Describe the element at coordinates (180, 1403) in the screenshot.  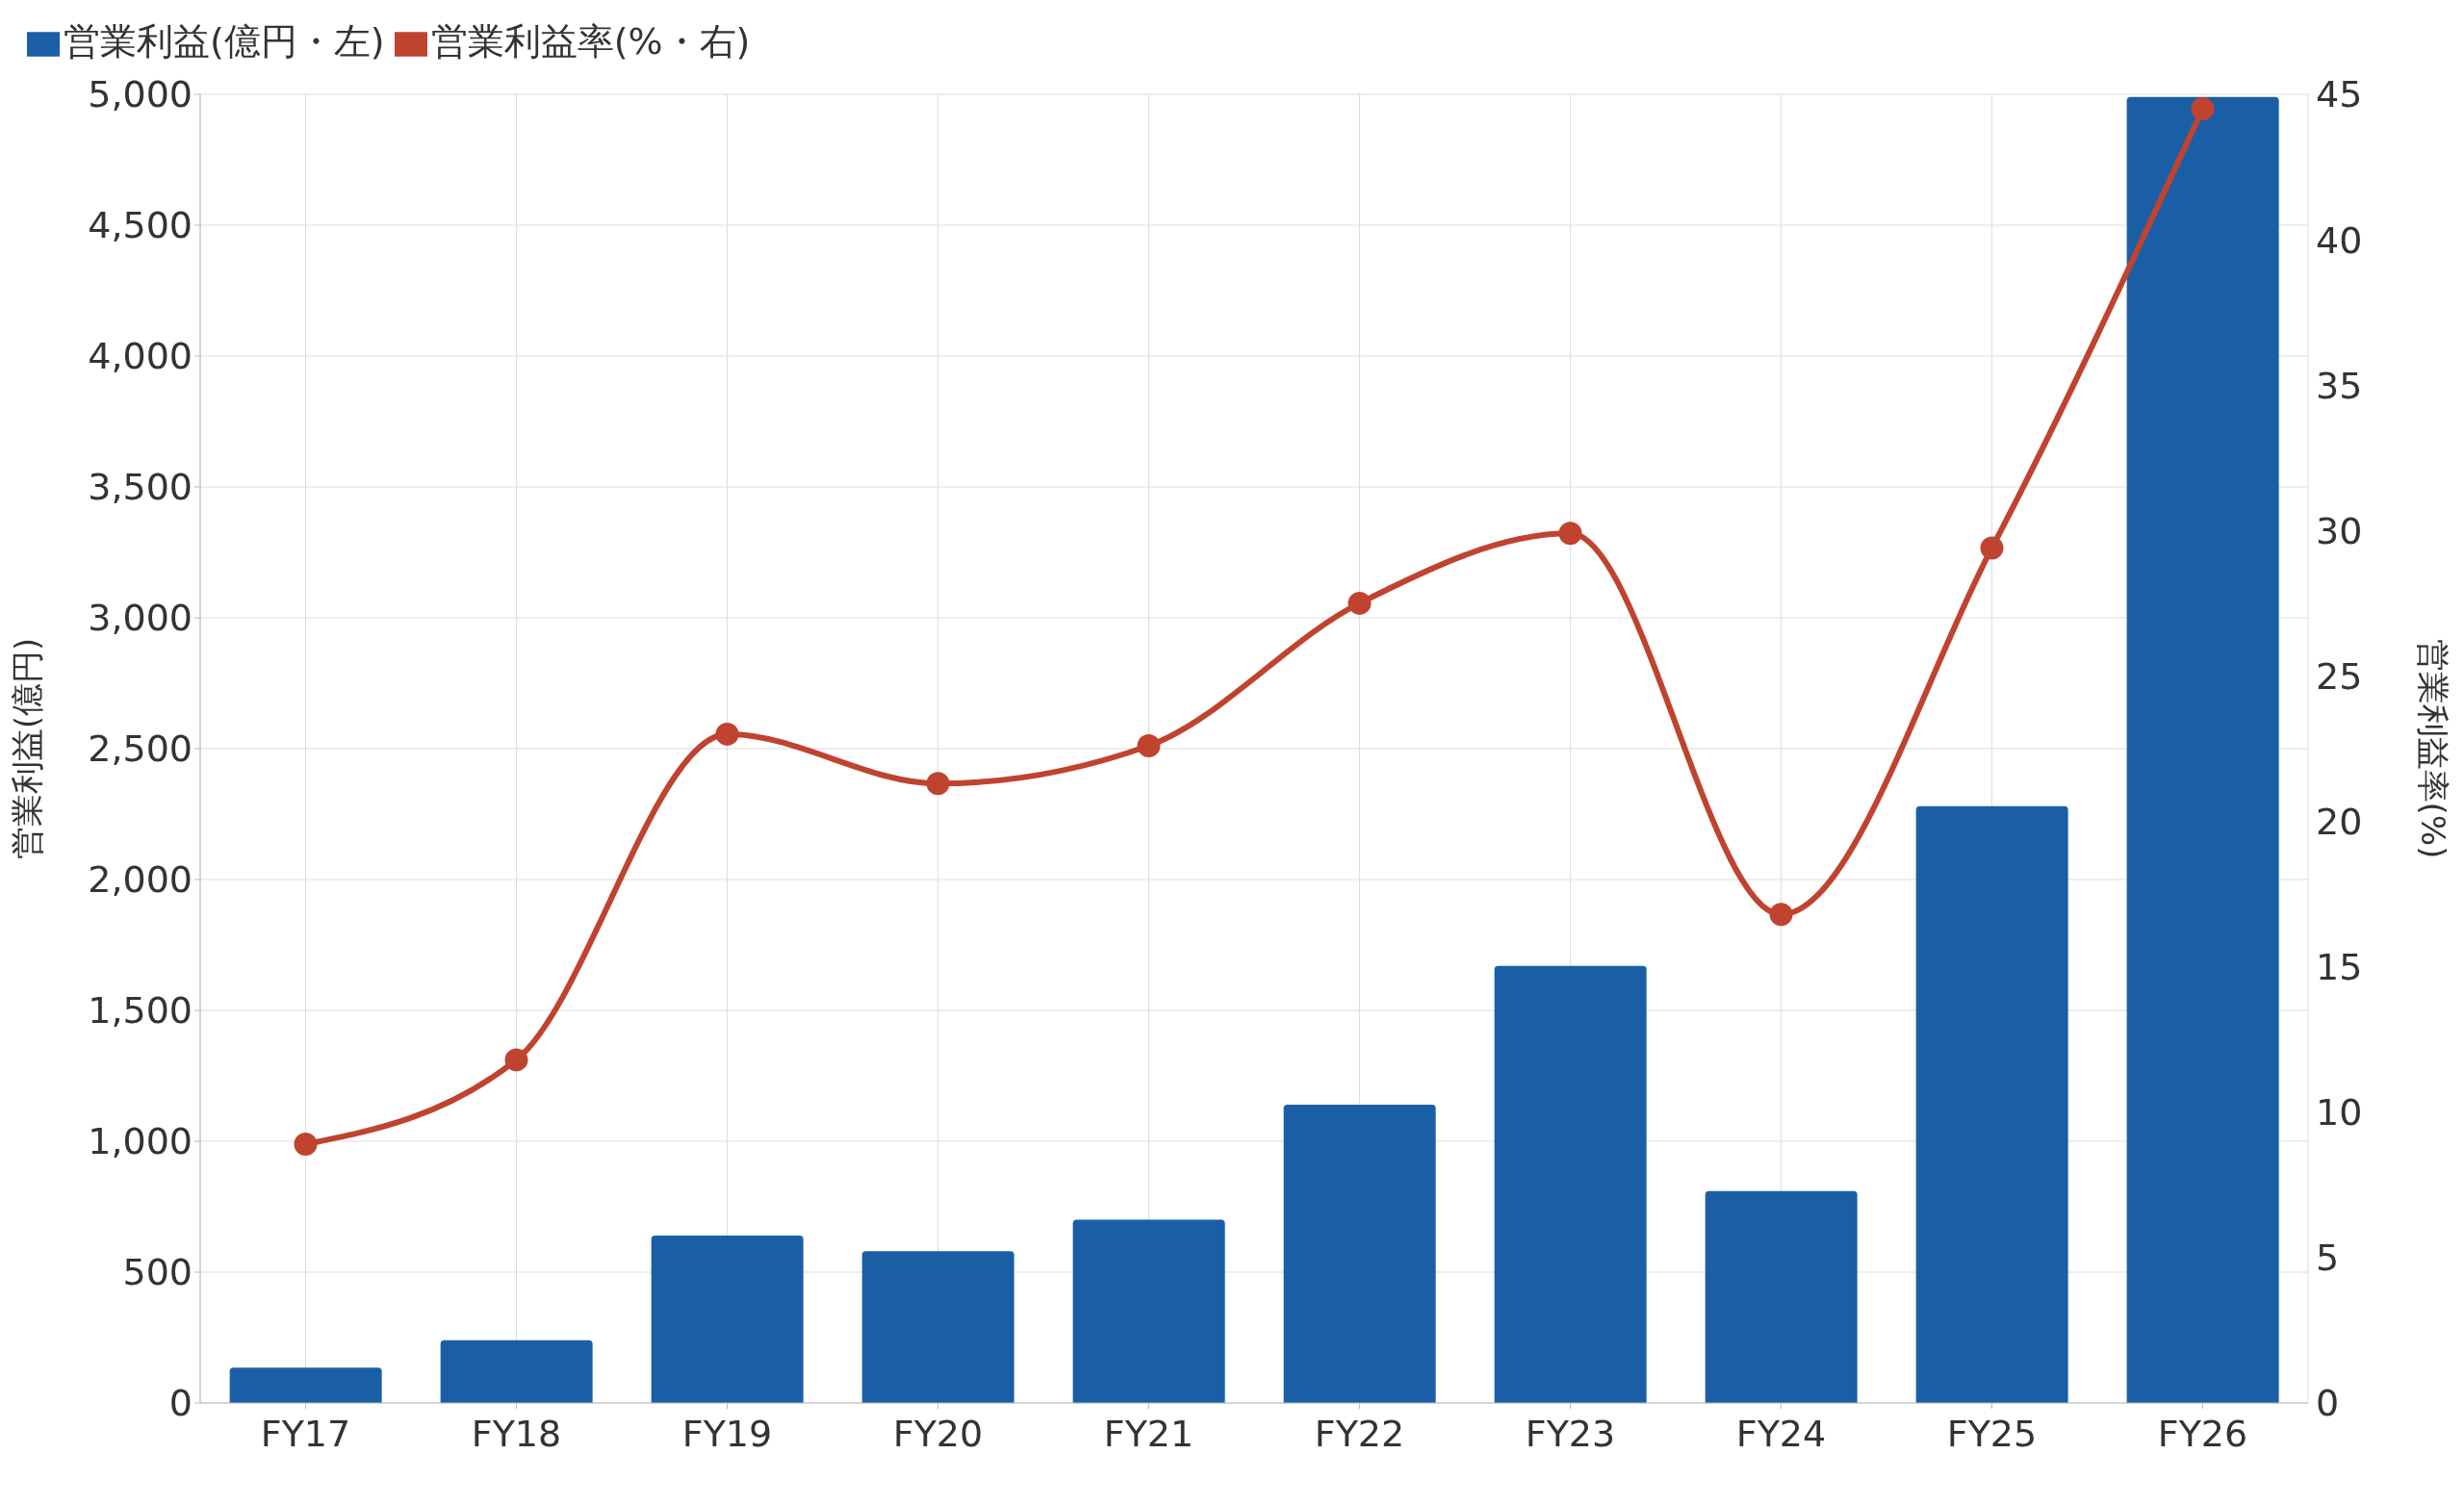
I see `y-tick-label: 0` at that location.